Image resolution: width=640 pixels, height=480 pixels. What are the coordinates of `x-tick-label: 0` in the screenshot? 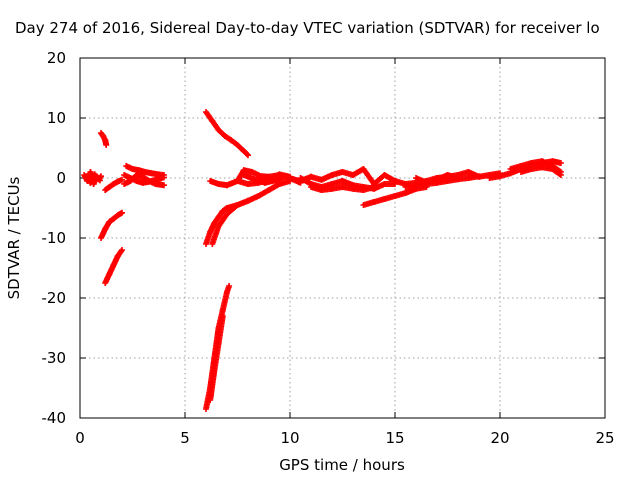 It's located at (80, 438).